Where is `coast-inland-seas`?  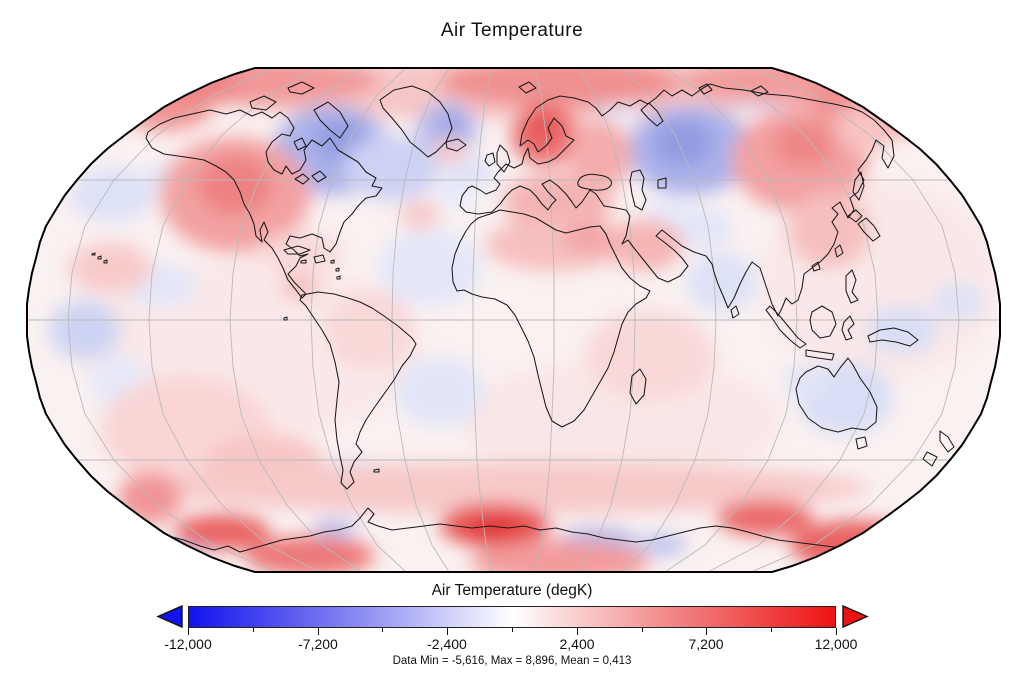
coast-inland-seas is located at coordinates (612, 190).